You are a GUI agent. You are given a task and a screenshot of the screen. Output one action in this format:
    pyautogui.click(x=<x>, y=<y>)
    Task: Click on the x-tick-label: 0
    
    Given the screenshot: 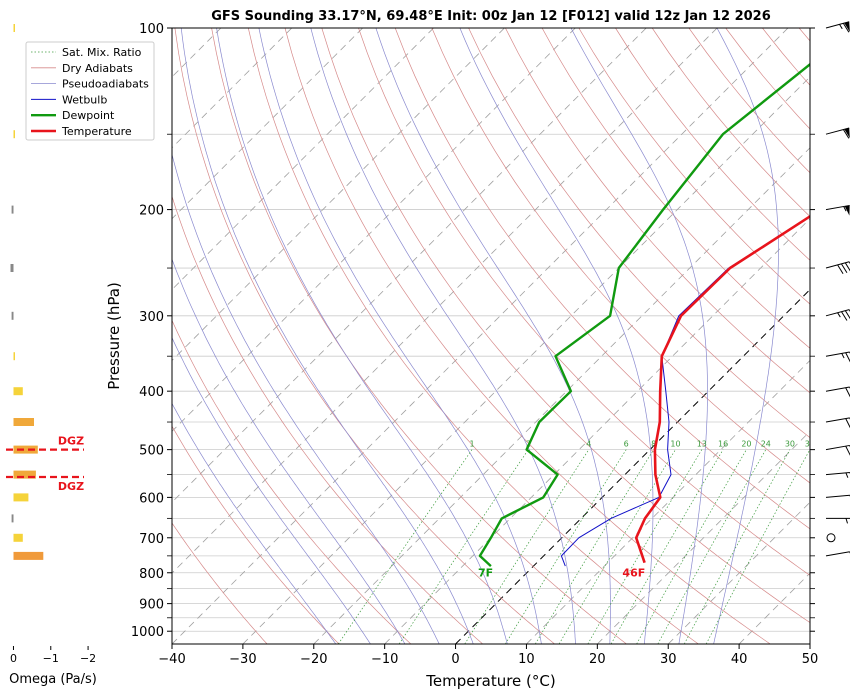 What is the action you would take?
    pyautogui.click(x=455, y=659)
    